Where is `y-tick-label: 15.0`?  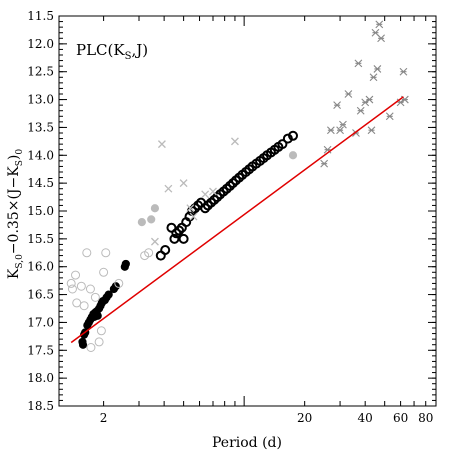 y-tick-label: 15.0 is located at coordinates (40, 211).